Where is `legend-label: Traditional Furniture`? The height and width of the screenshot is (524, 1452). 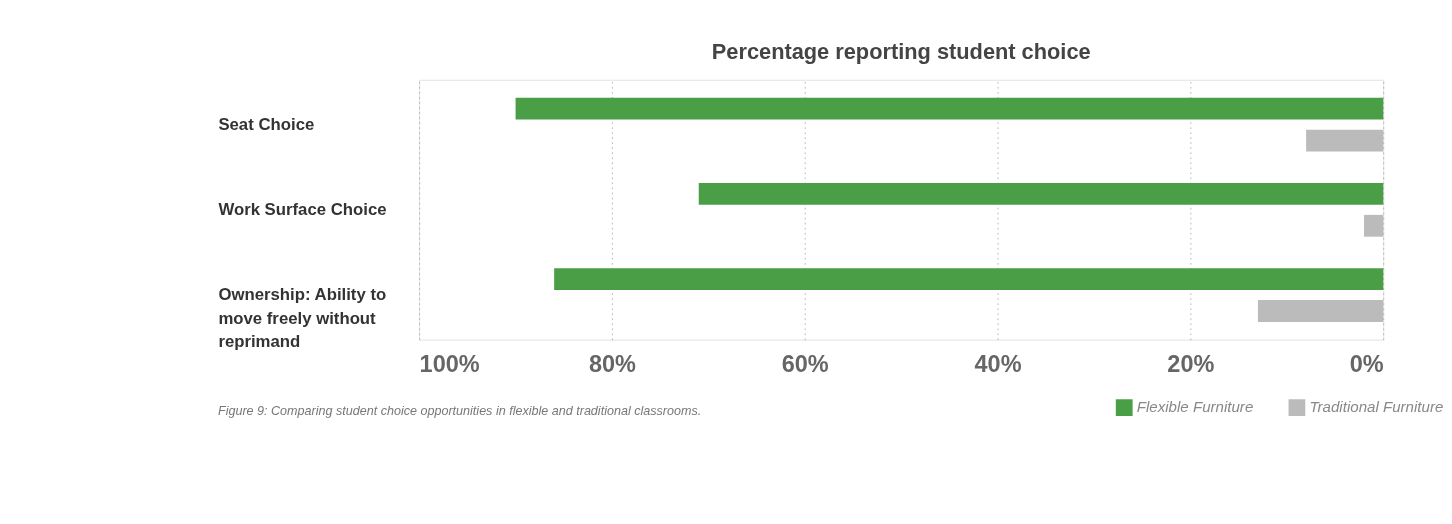
legend-label: Traditional Furniture is located at coordinates (1376, 406).